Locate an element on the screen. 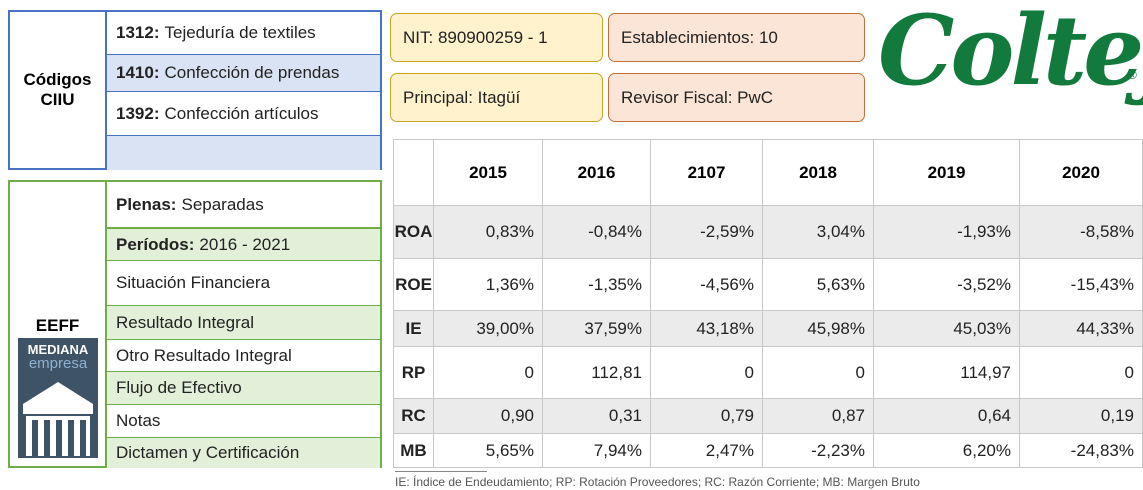 The width and height of the screenshot is (1143, 490). year-header: 2020 is located at coordinates (1081, 172).